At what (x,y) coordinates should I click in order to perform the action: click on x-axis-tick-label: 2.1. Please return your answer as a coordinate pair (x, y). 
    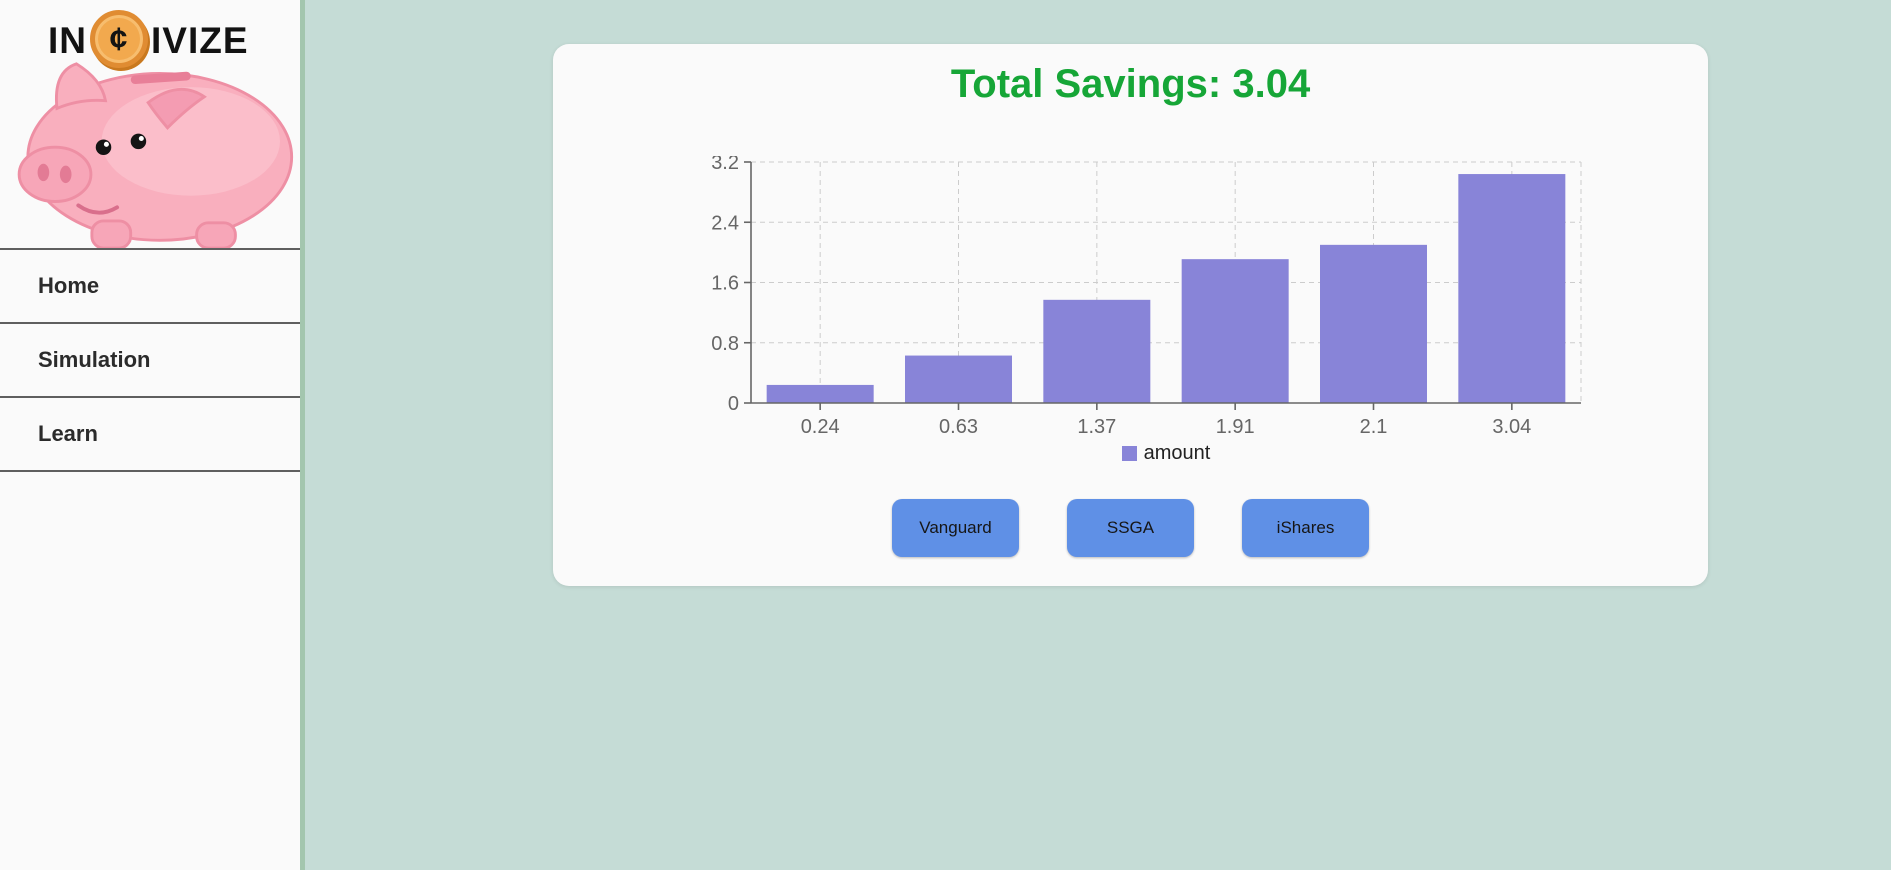
    Looking at the image, I should click on (1374, 427).